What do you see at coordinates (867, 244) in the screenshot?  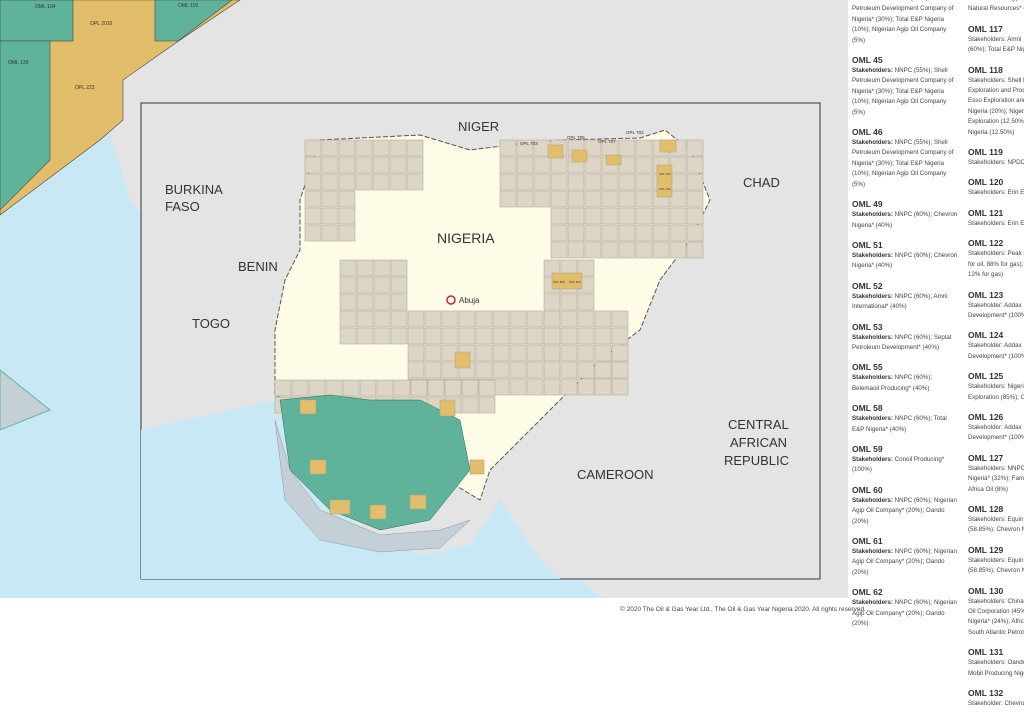 I see `block-title: OML 51` at bounding box center [867, 244].